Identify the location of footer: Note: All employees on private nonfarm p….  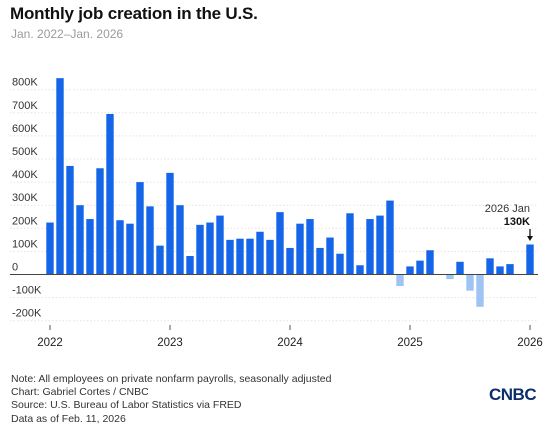
(171, 399).